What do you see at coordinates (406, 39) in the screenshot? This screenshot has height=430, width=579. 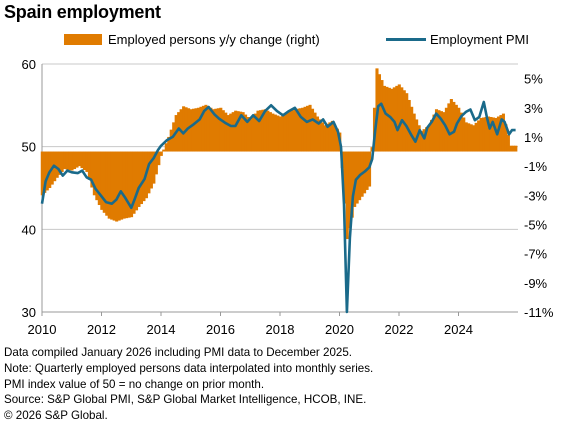 I see `legend-swatch-line` at bounding box center [406, 39].